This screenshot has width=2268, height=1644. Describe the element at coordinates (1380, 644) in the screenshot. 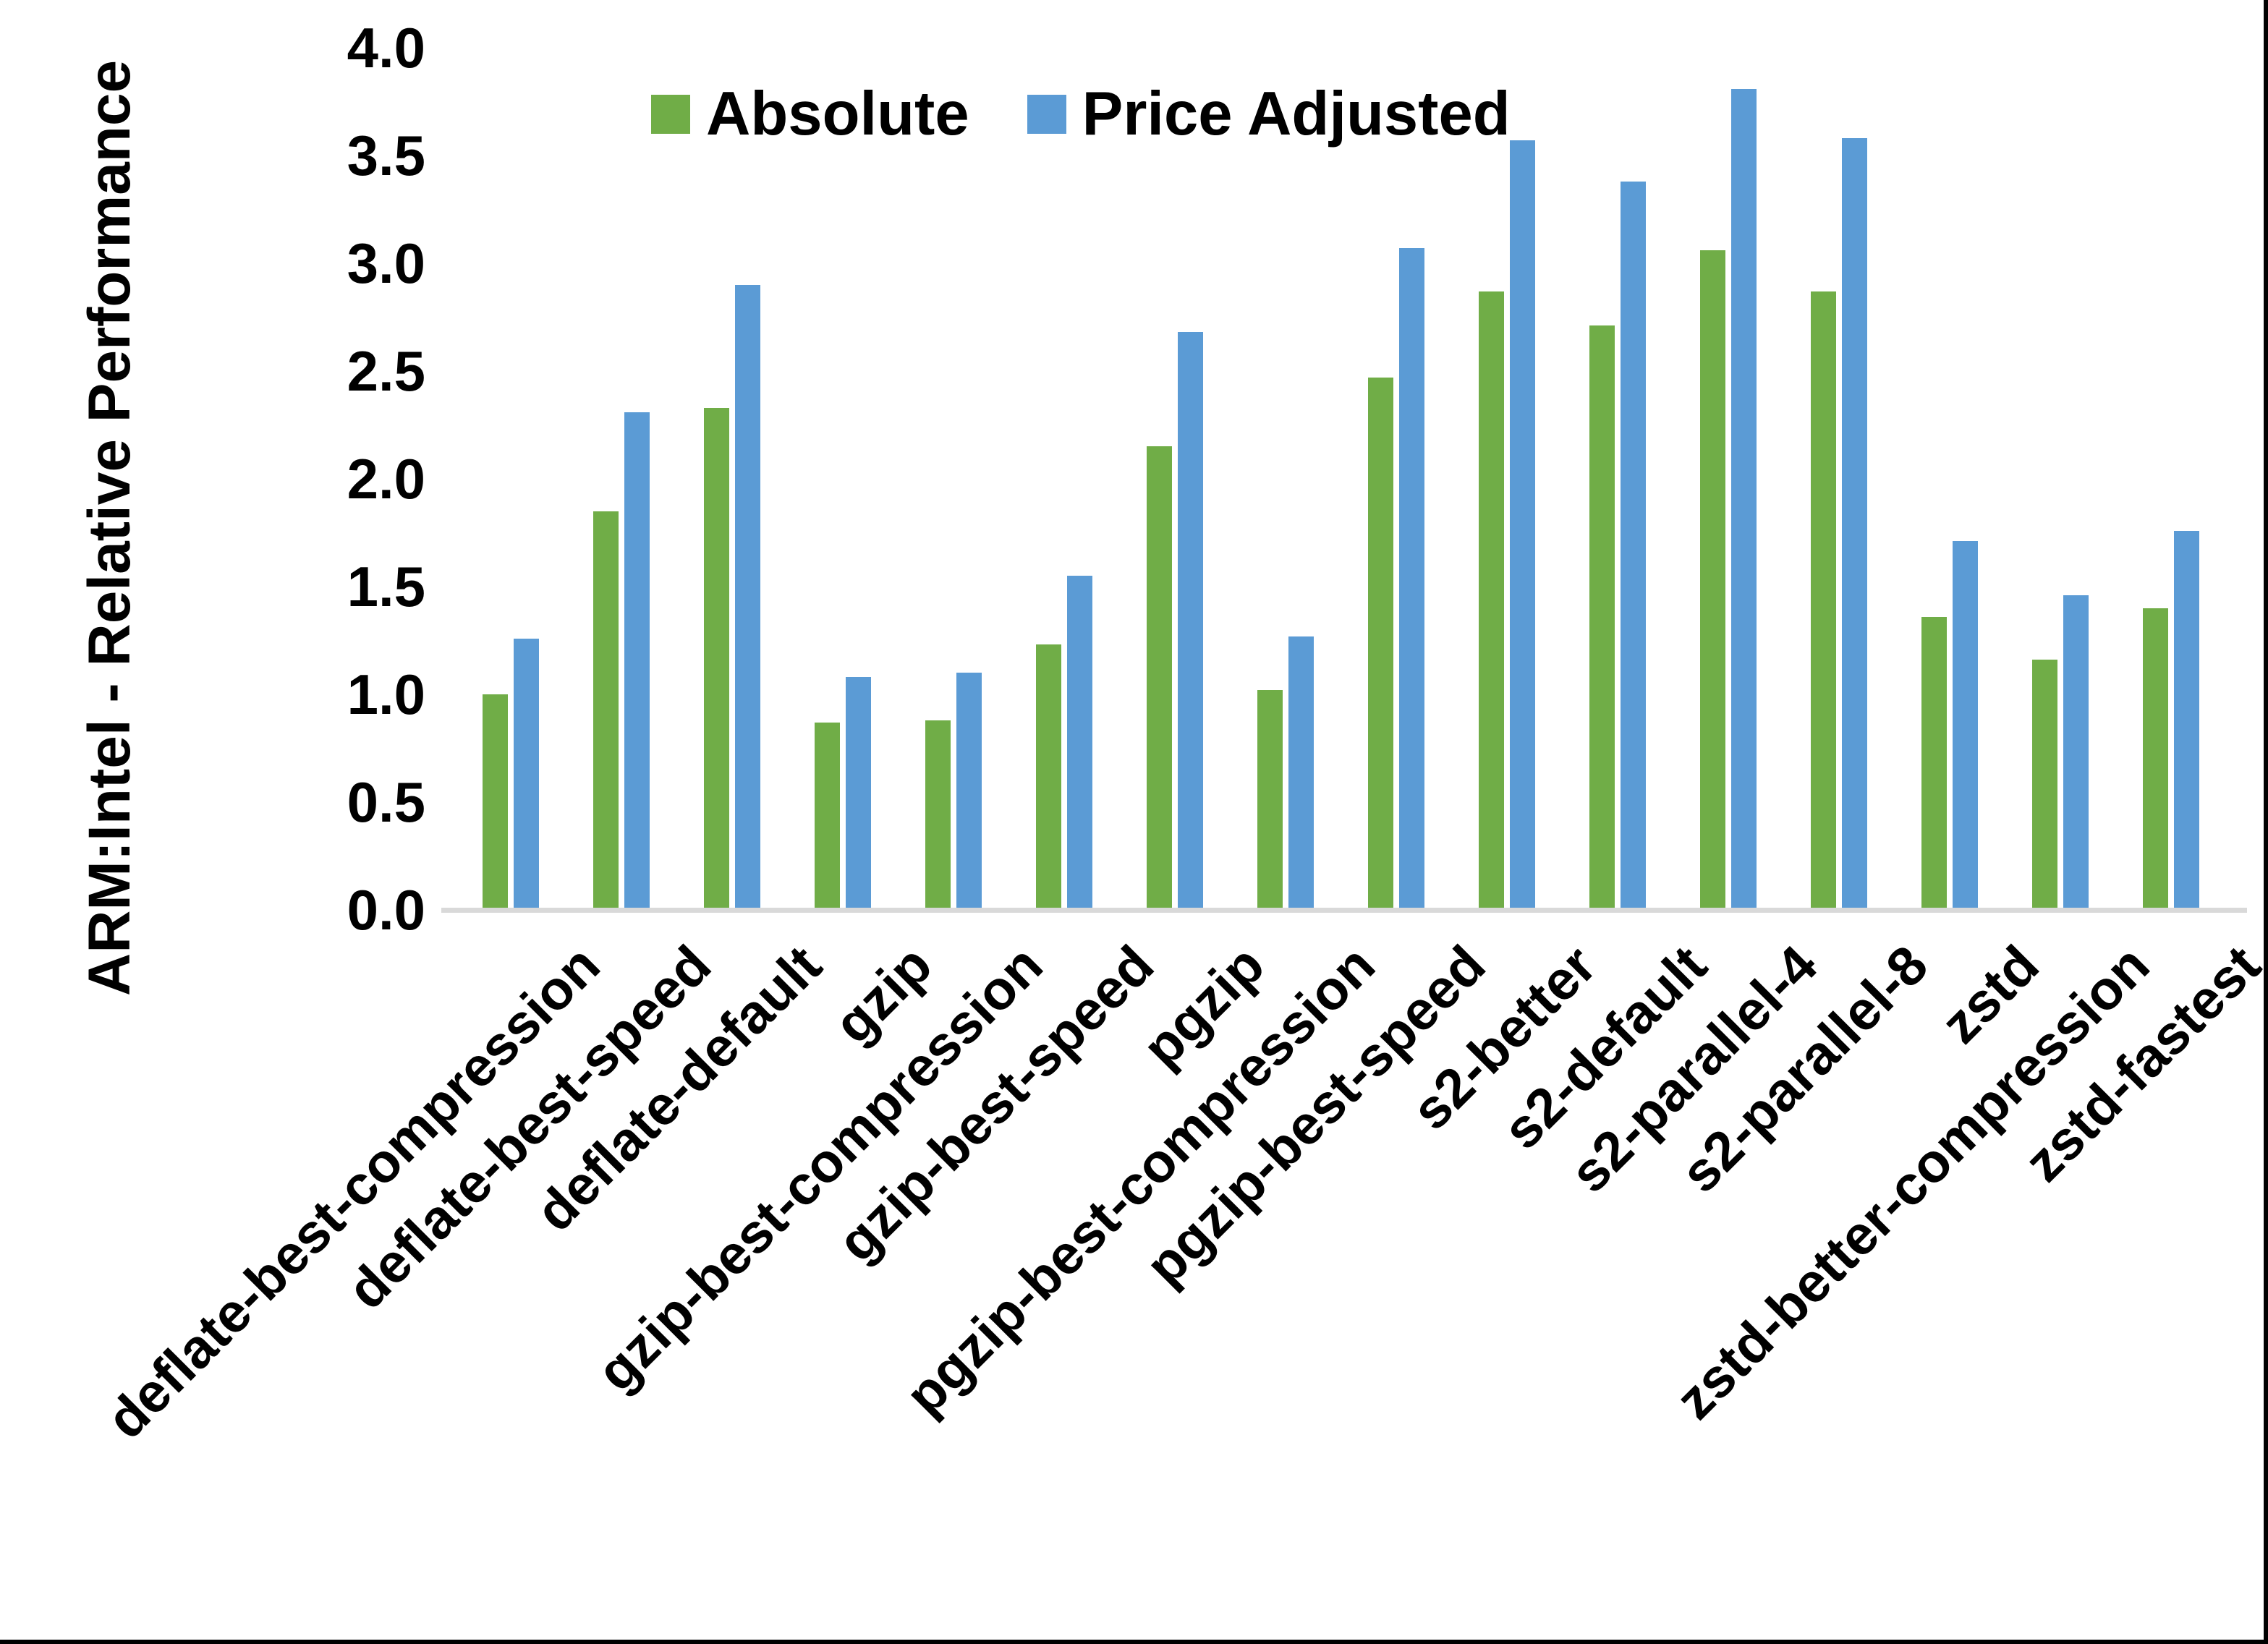

I see `bar-absolute-pgzip-best-speed` at that location.